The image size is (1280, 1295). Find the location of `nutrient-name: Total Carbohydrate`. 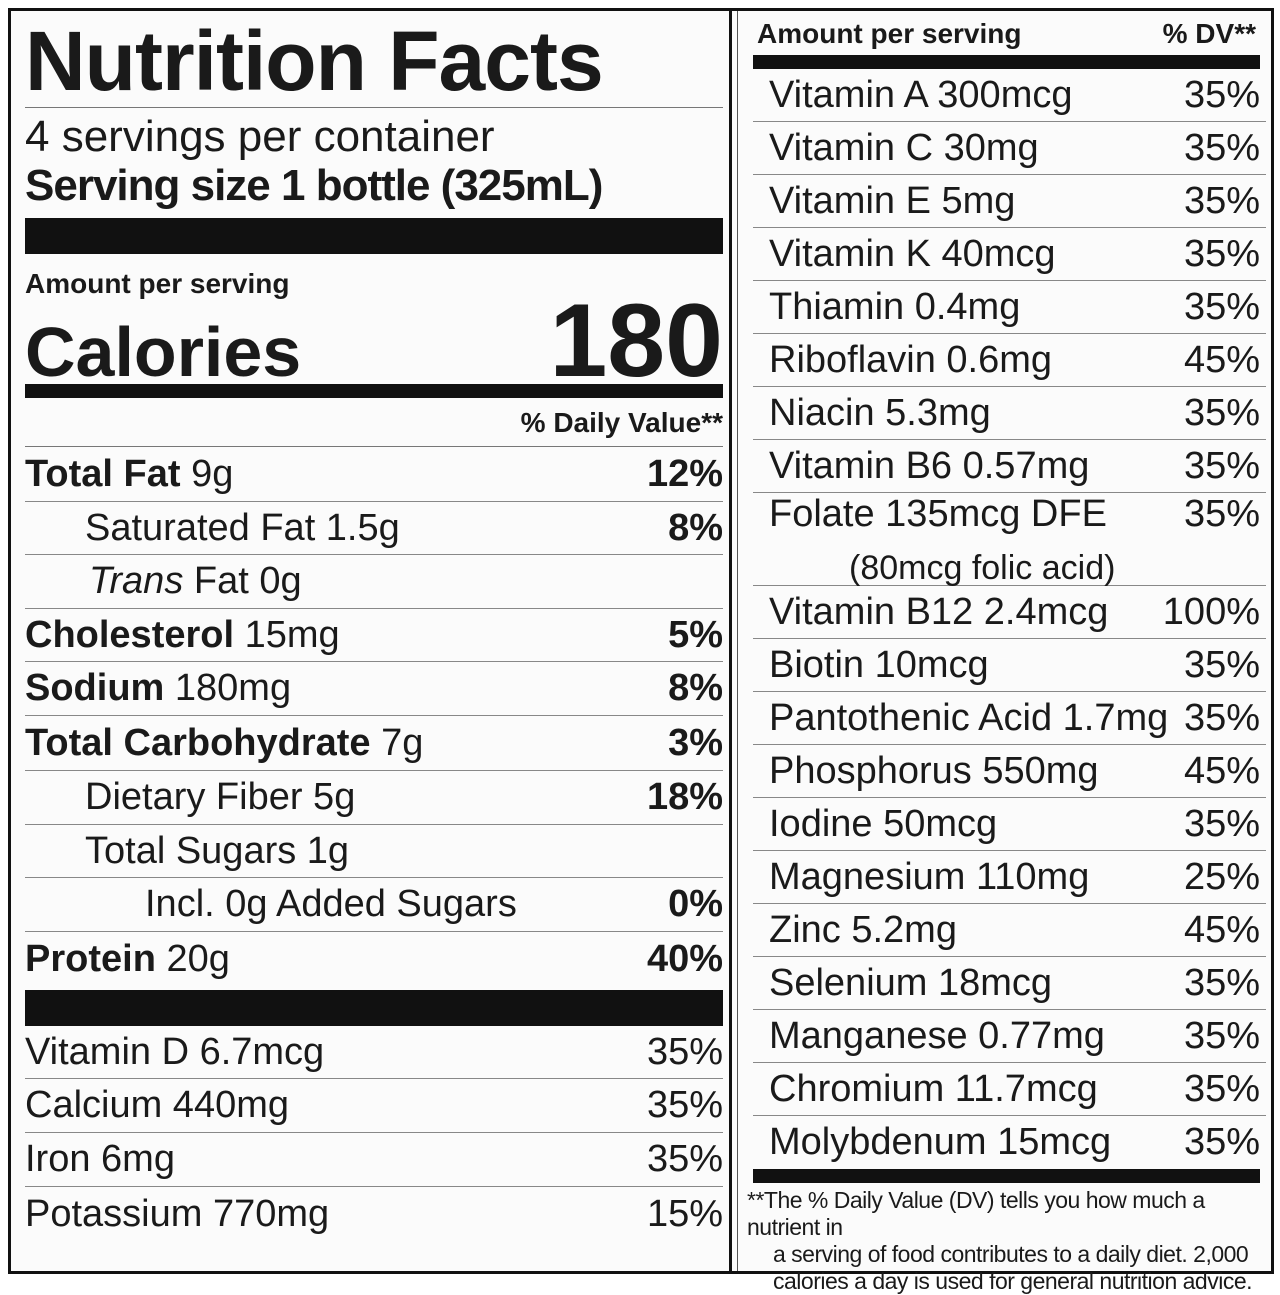

nutrient-name: Total Carbohydrate is located at coordinates (198, 742).